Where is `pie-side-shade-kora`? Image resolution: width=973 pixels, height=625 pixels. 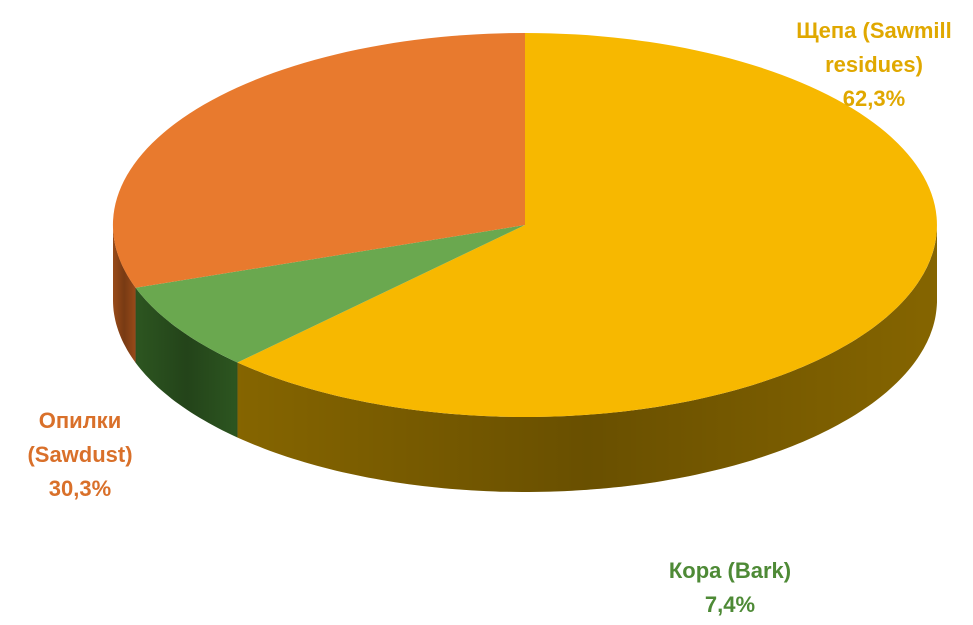 pie-side-shade-kora is located at coordinates (186, 362).